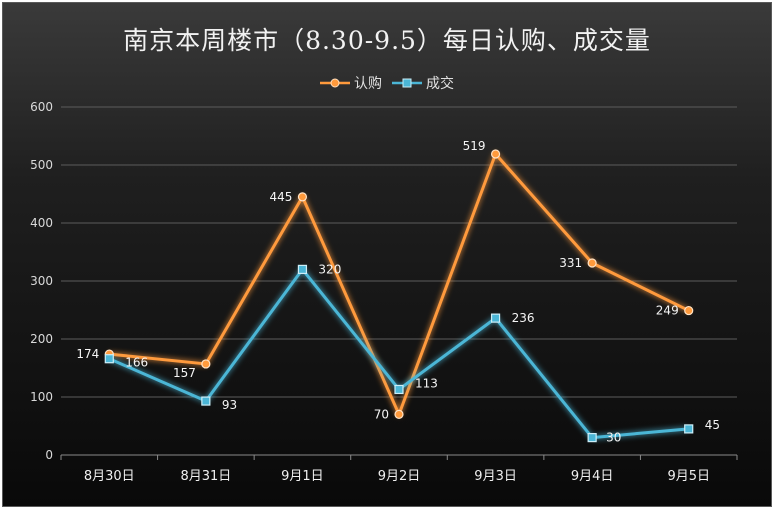 The image size is (774, 509). I want to click on y-tick-label: 0, so click(49, 455).